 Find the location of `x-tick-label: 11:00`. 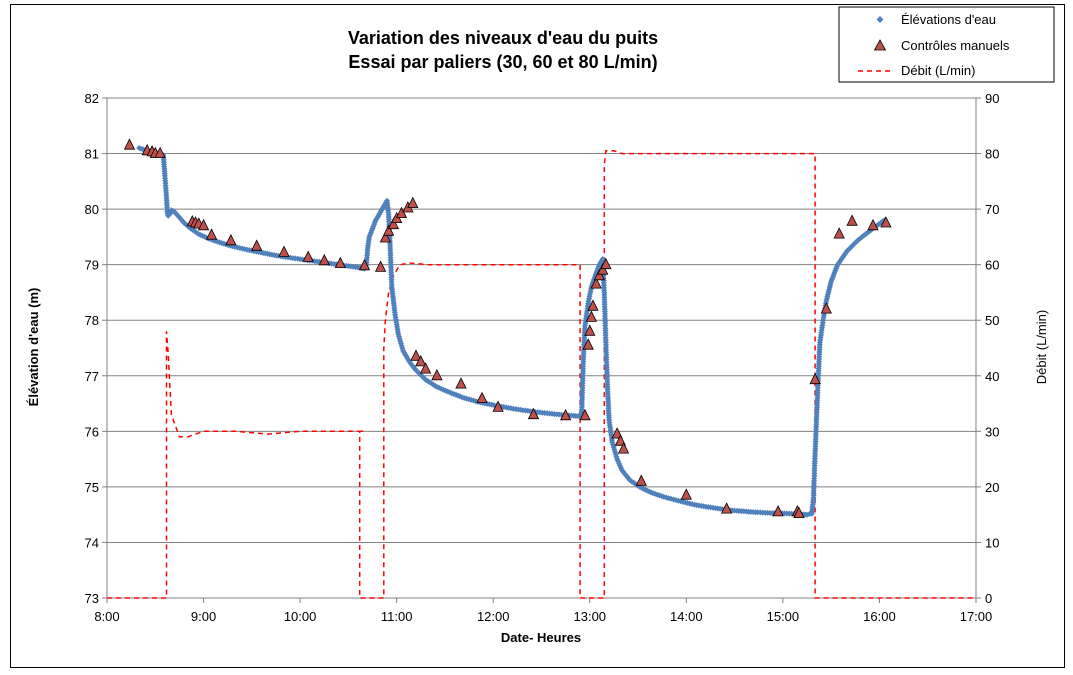

x-tick-label: 11:00 is located at coordinates (397, 616).